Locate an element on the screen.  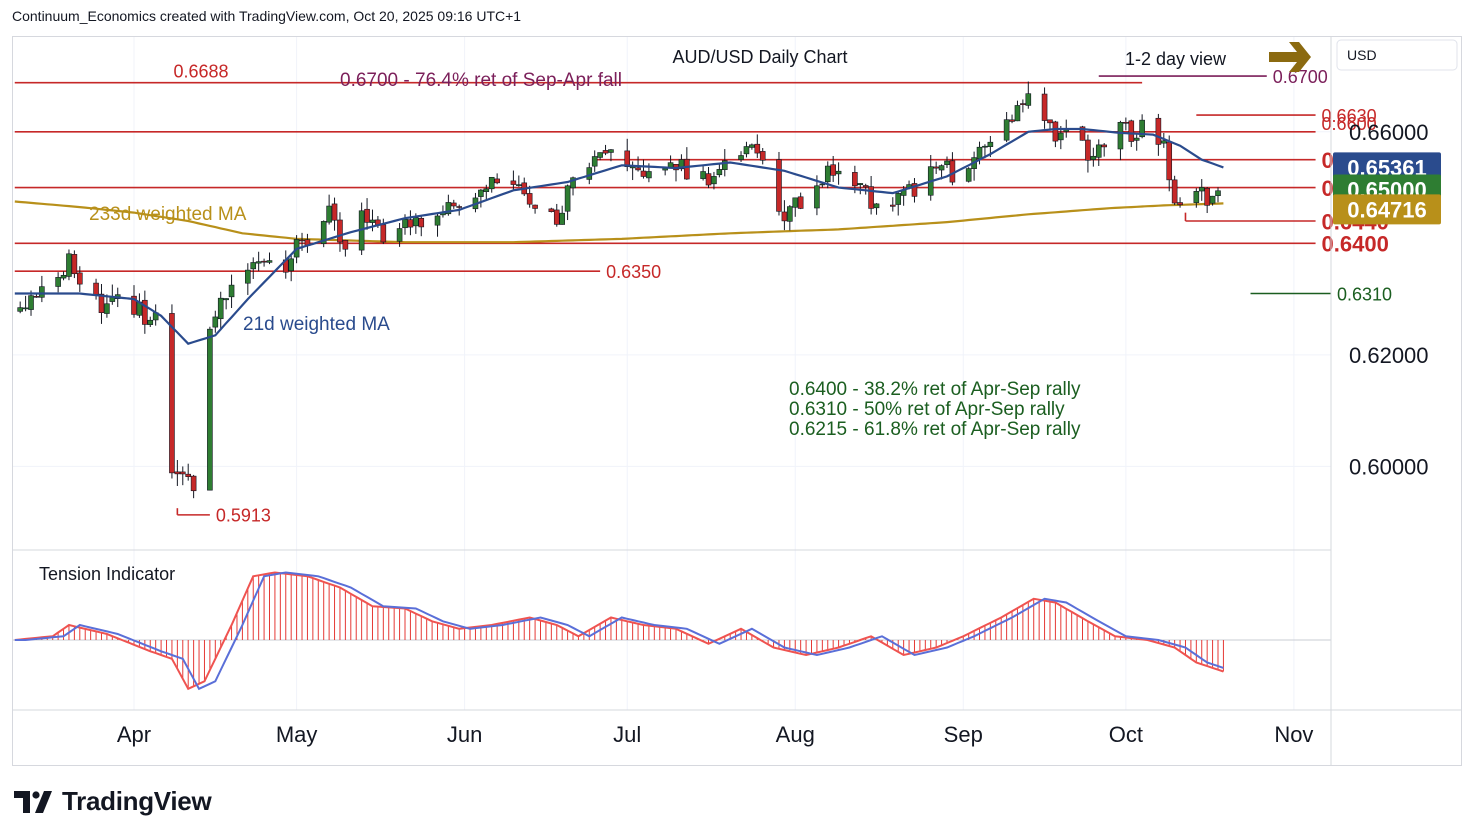
x-tick-label: Aug is located at coordinates (795, 734).